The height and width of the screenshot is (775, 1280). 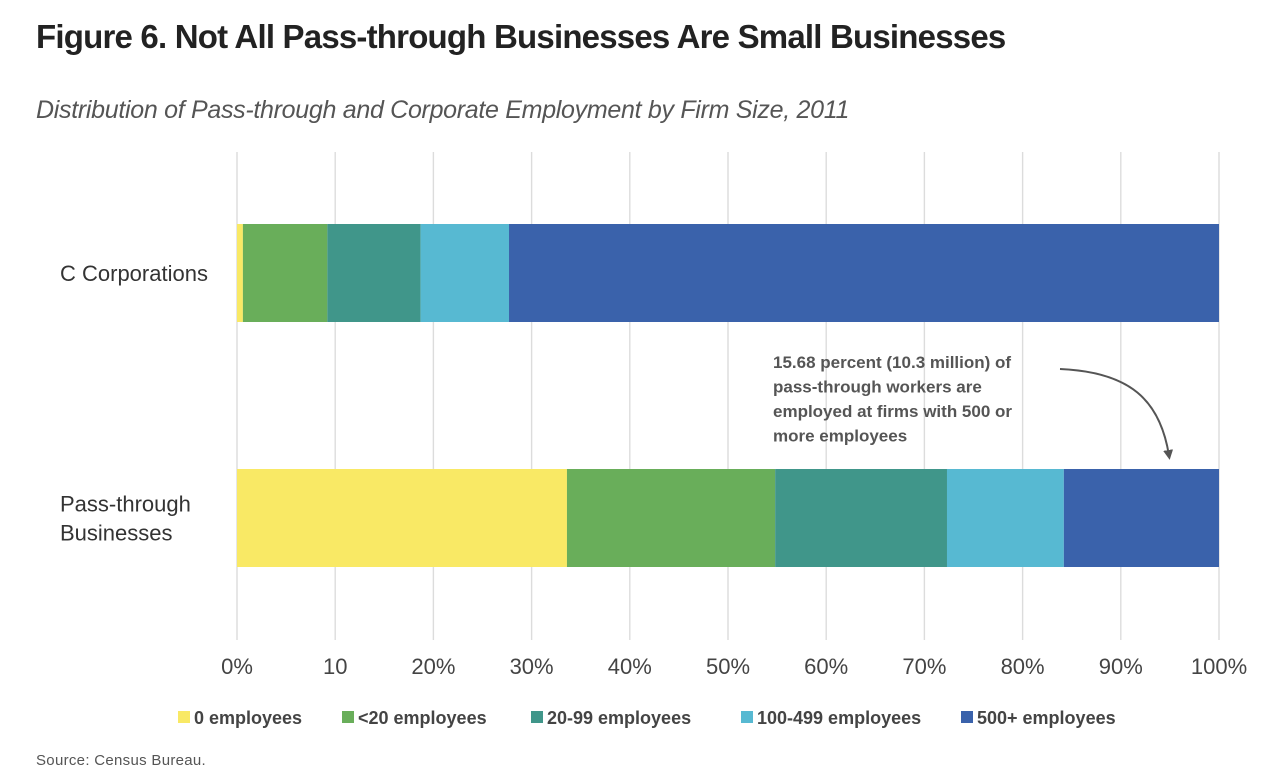 What do you see at coordinates (125, 504) in the screenshot?
I see `category-label: Pass-through` at bounding box center [125, 504].